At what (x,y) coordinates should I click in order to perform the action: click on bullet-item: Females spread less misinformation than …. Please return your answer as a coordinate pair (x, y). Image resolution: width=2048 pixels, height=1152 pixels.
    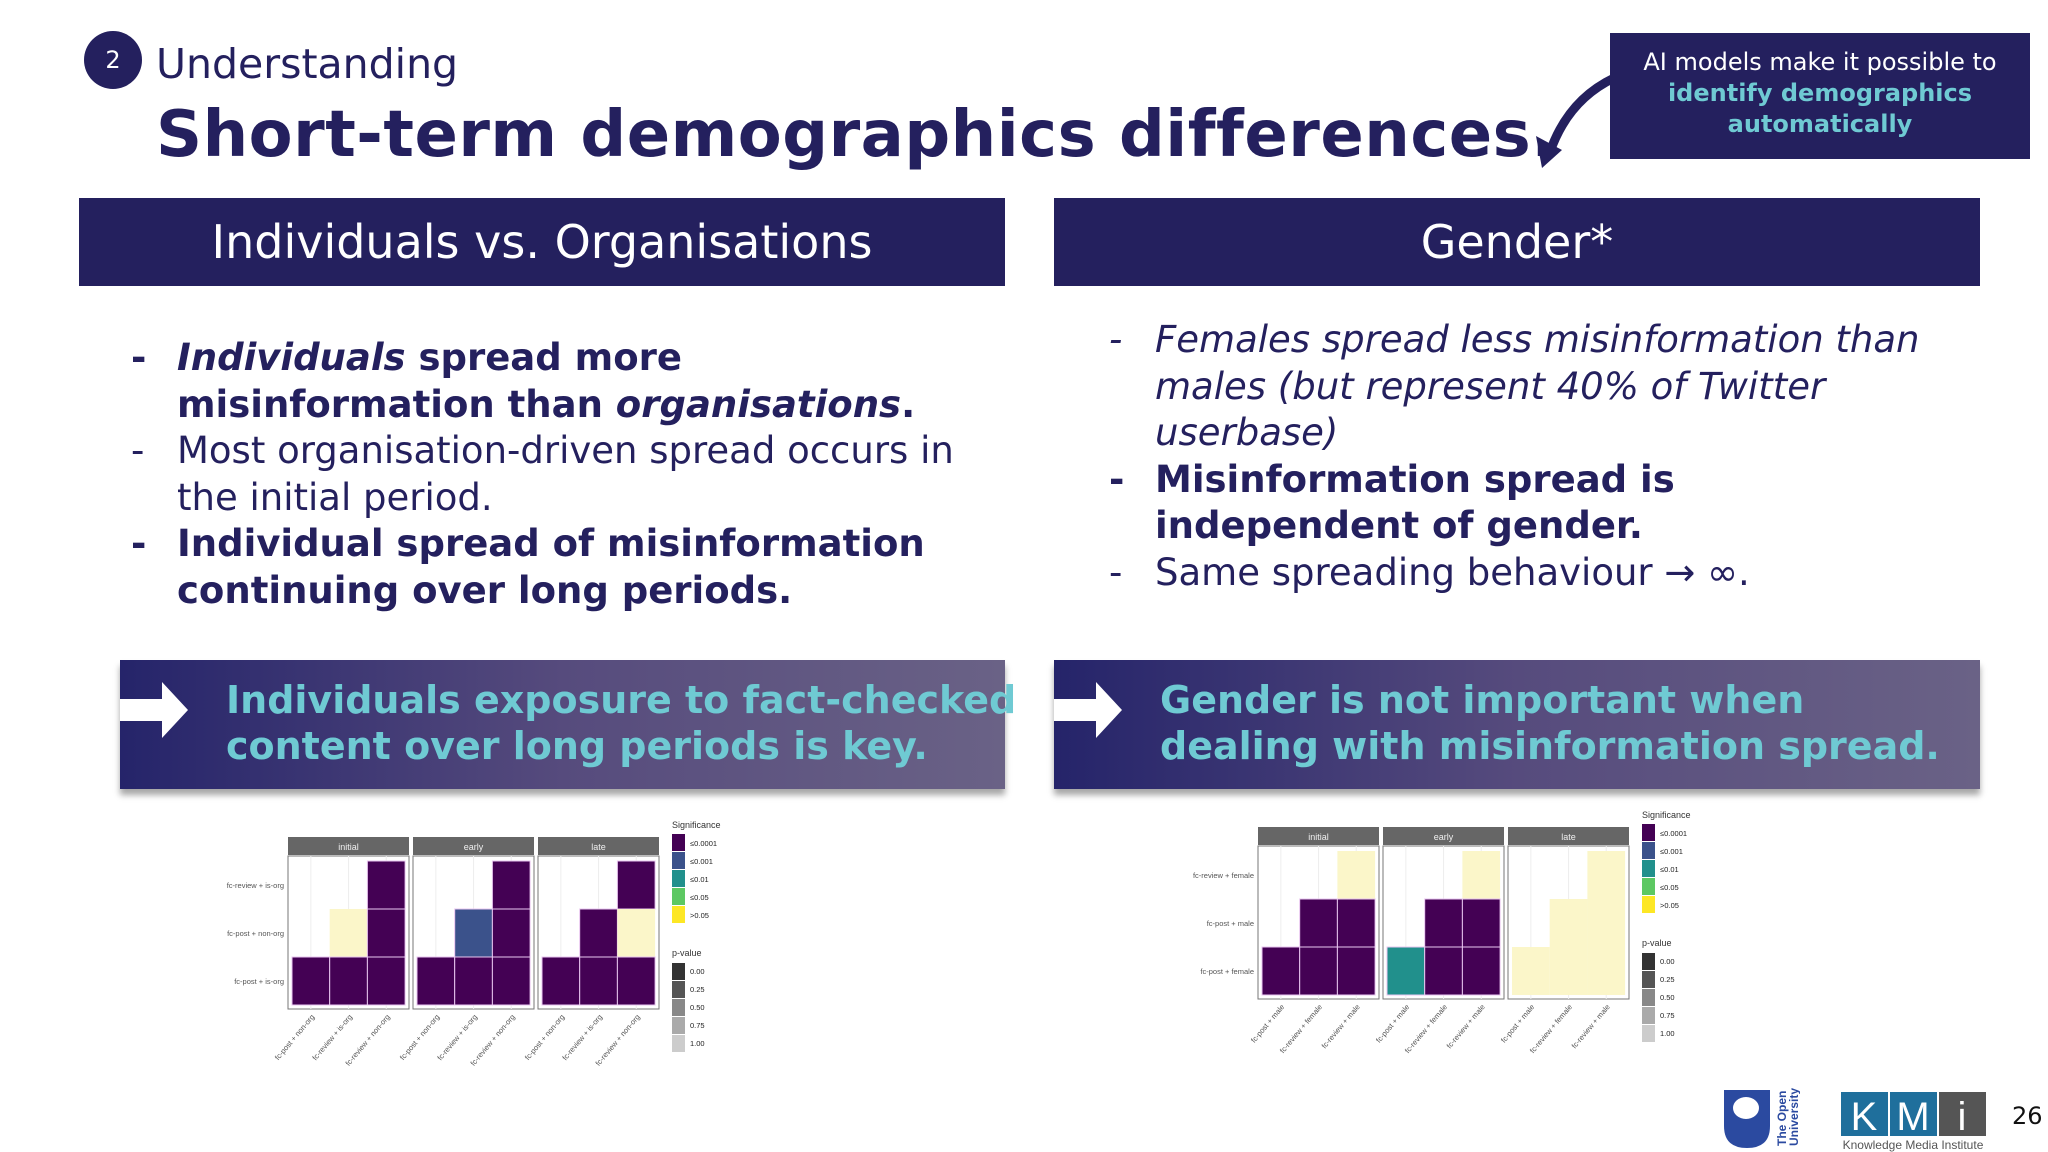
    Looking at the image, I should click on (1524, 387).